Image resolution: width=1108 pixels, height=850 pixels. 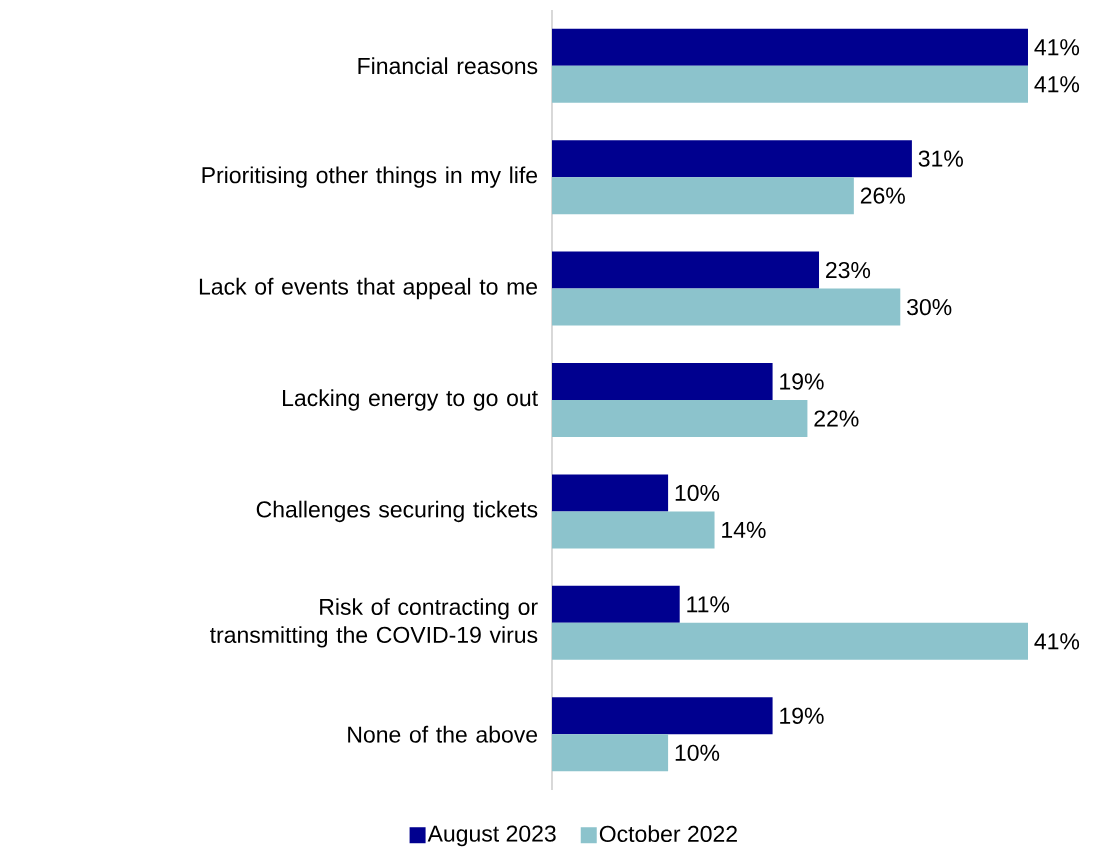 I want to click on y-tick-label: None of the above, so click(x=443, y=734).